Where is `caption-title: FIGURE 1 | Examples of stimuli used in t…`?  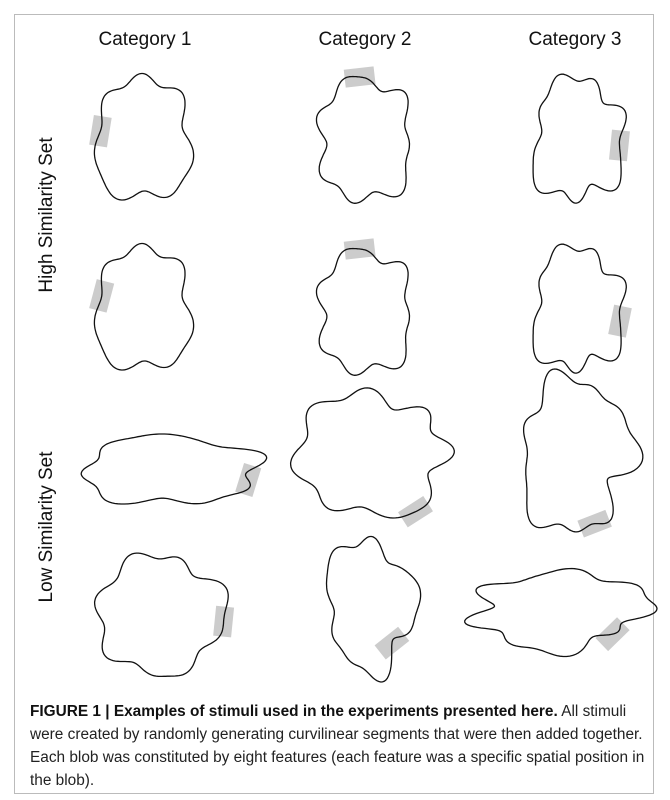
caption-title: FIGURE 1 | Examples of stimuli used in t… is located at coordinates (294, 711).